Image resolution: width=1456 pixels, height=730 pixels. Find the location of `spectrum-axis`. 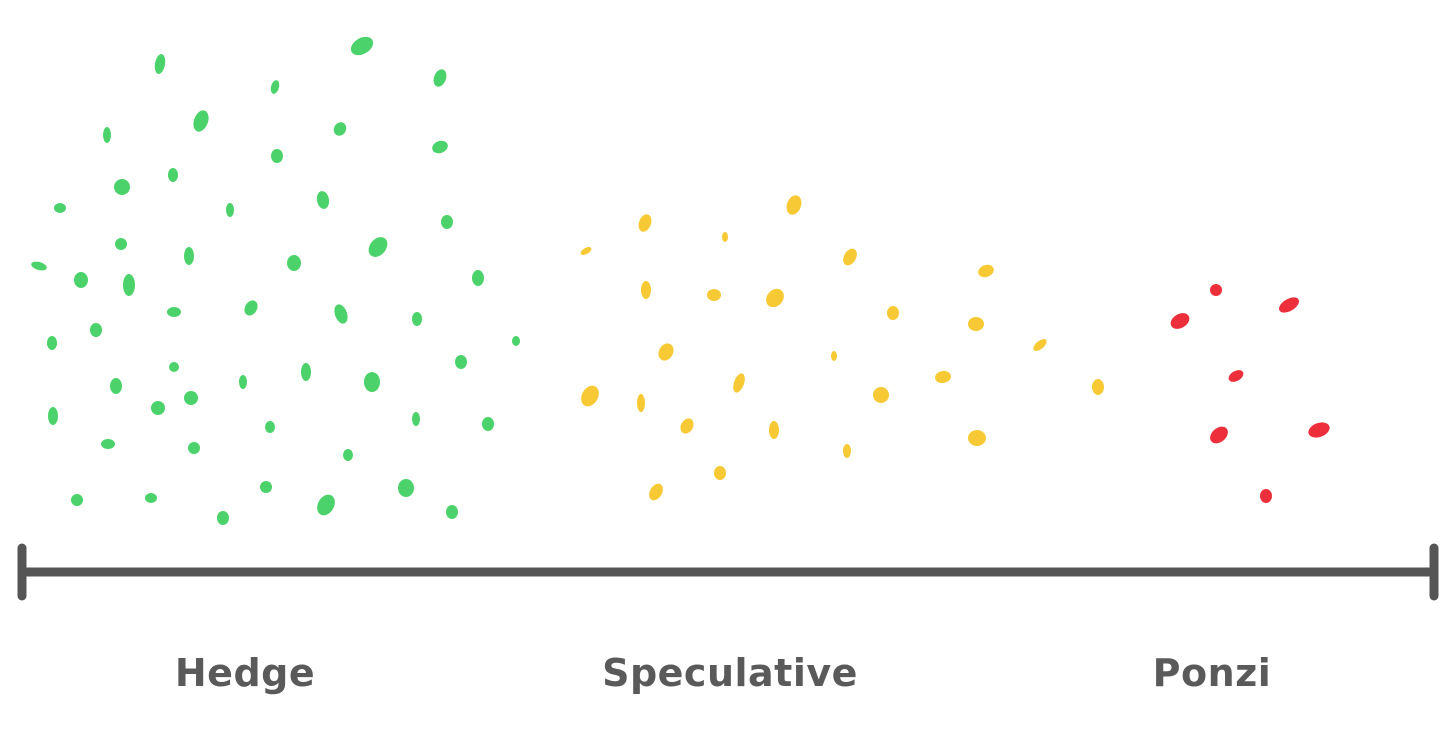

spectrum-axis is located at coordinates (728, 572).